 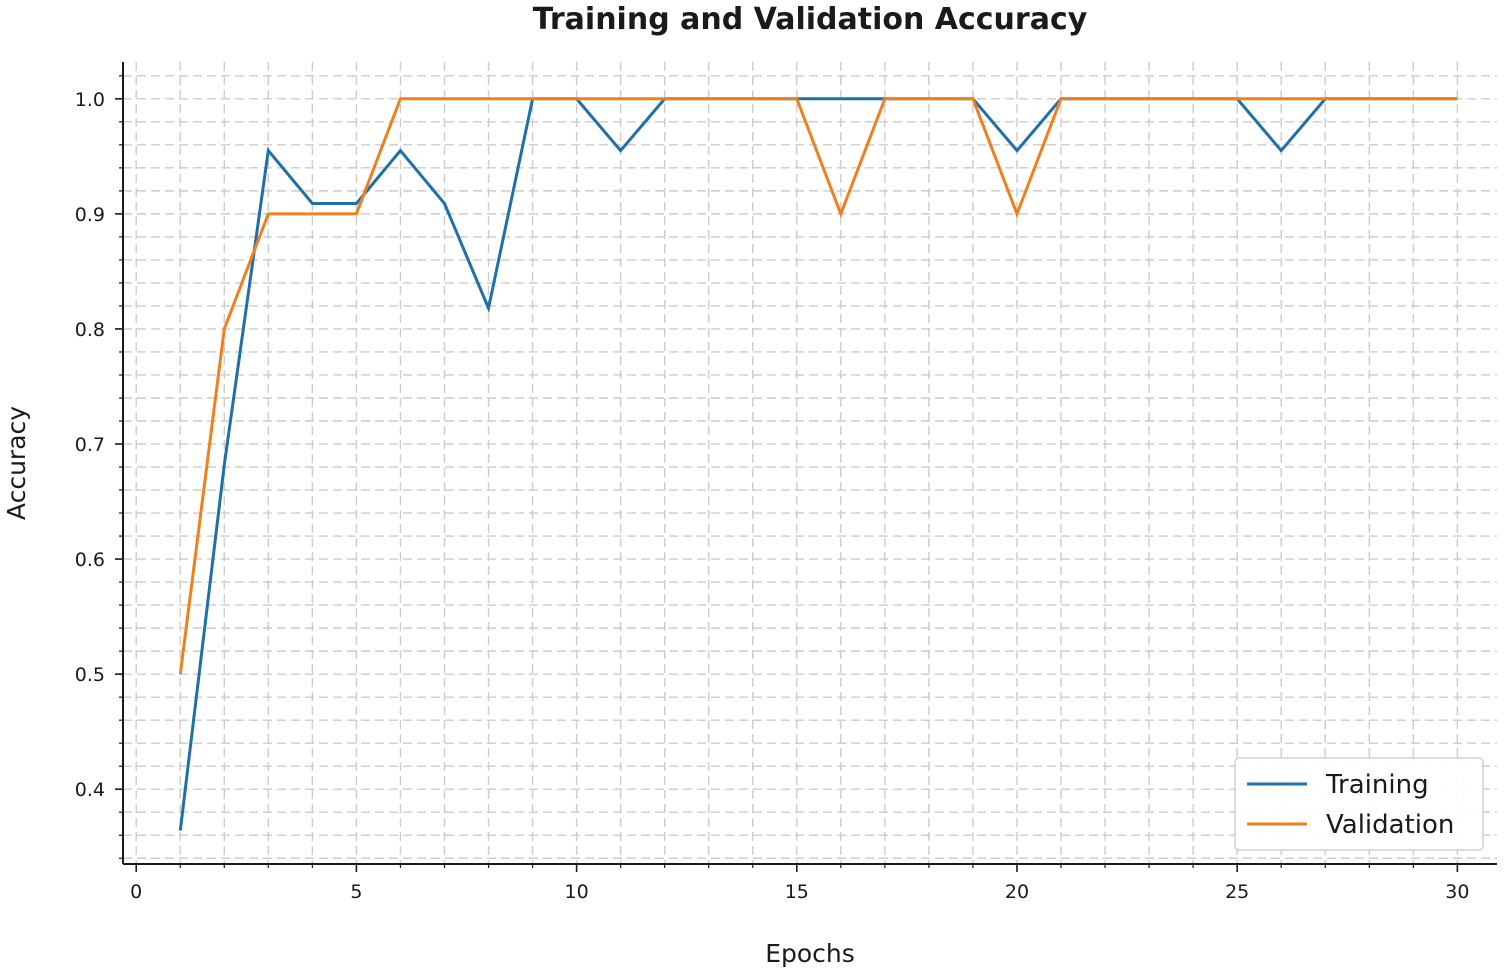 I want to click on y-tick-label: 1.0, so click(x=90, y=100).